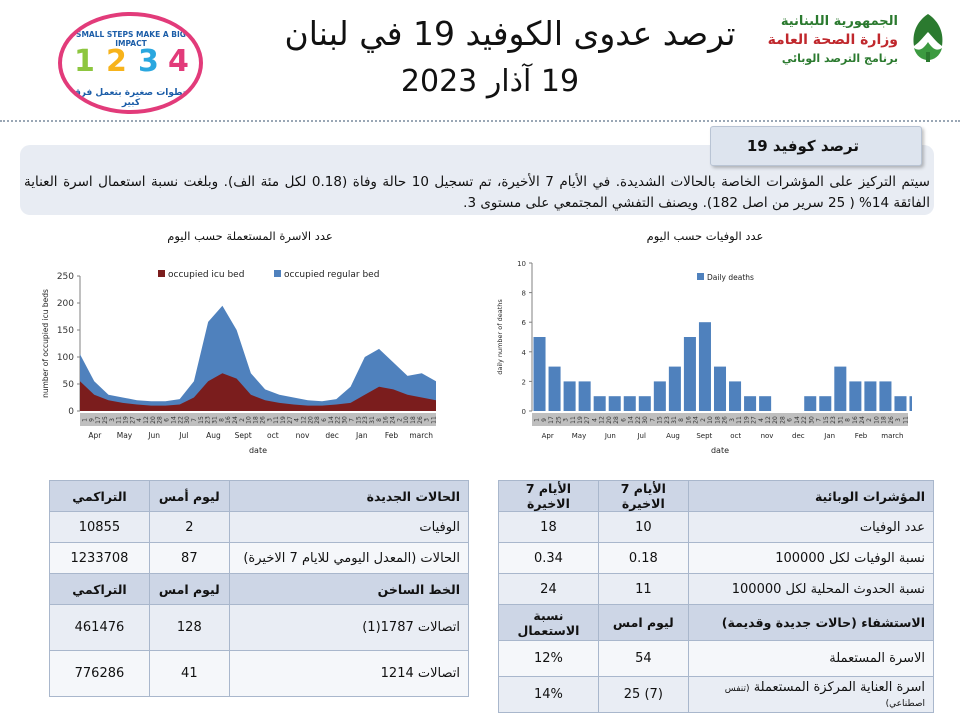 The image size is (960, 720). What do you see at coordinates (65, 331) in the screenshot?
I see `y-tick-label: 150` at bounding box center [65, 331].